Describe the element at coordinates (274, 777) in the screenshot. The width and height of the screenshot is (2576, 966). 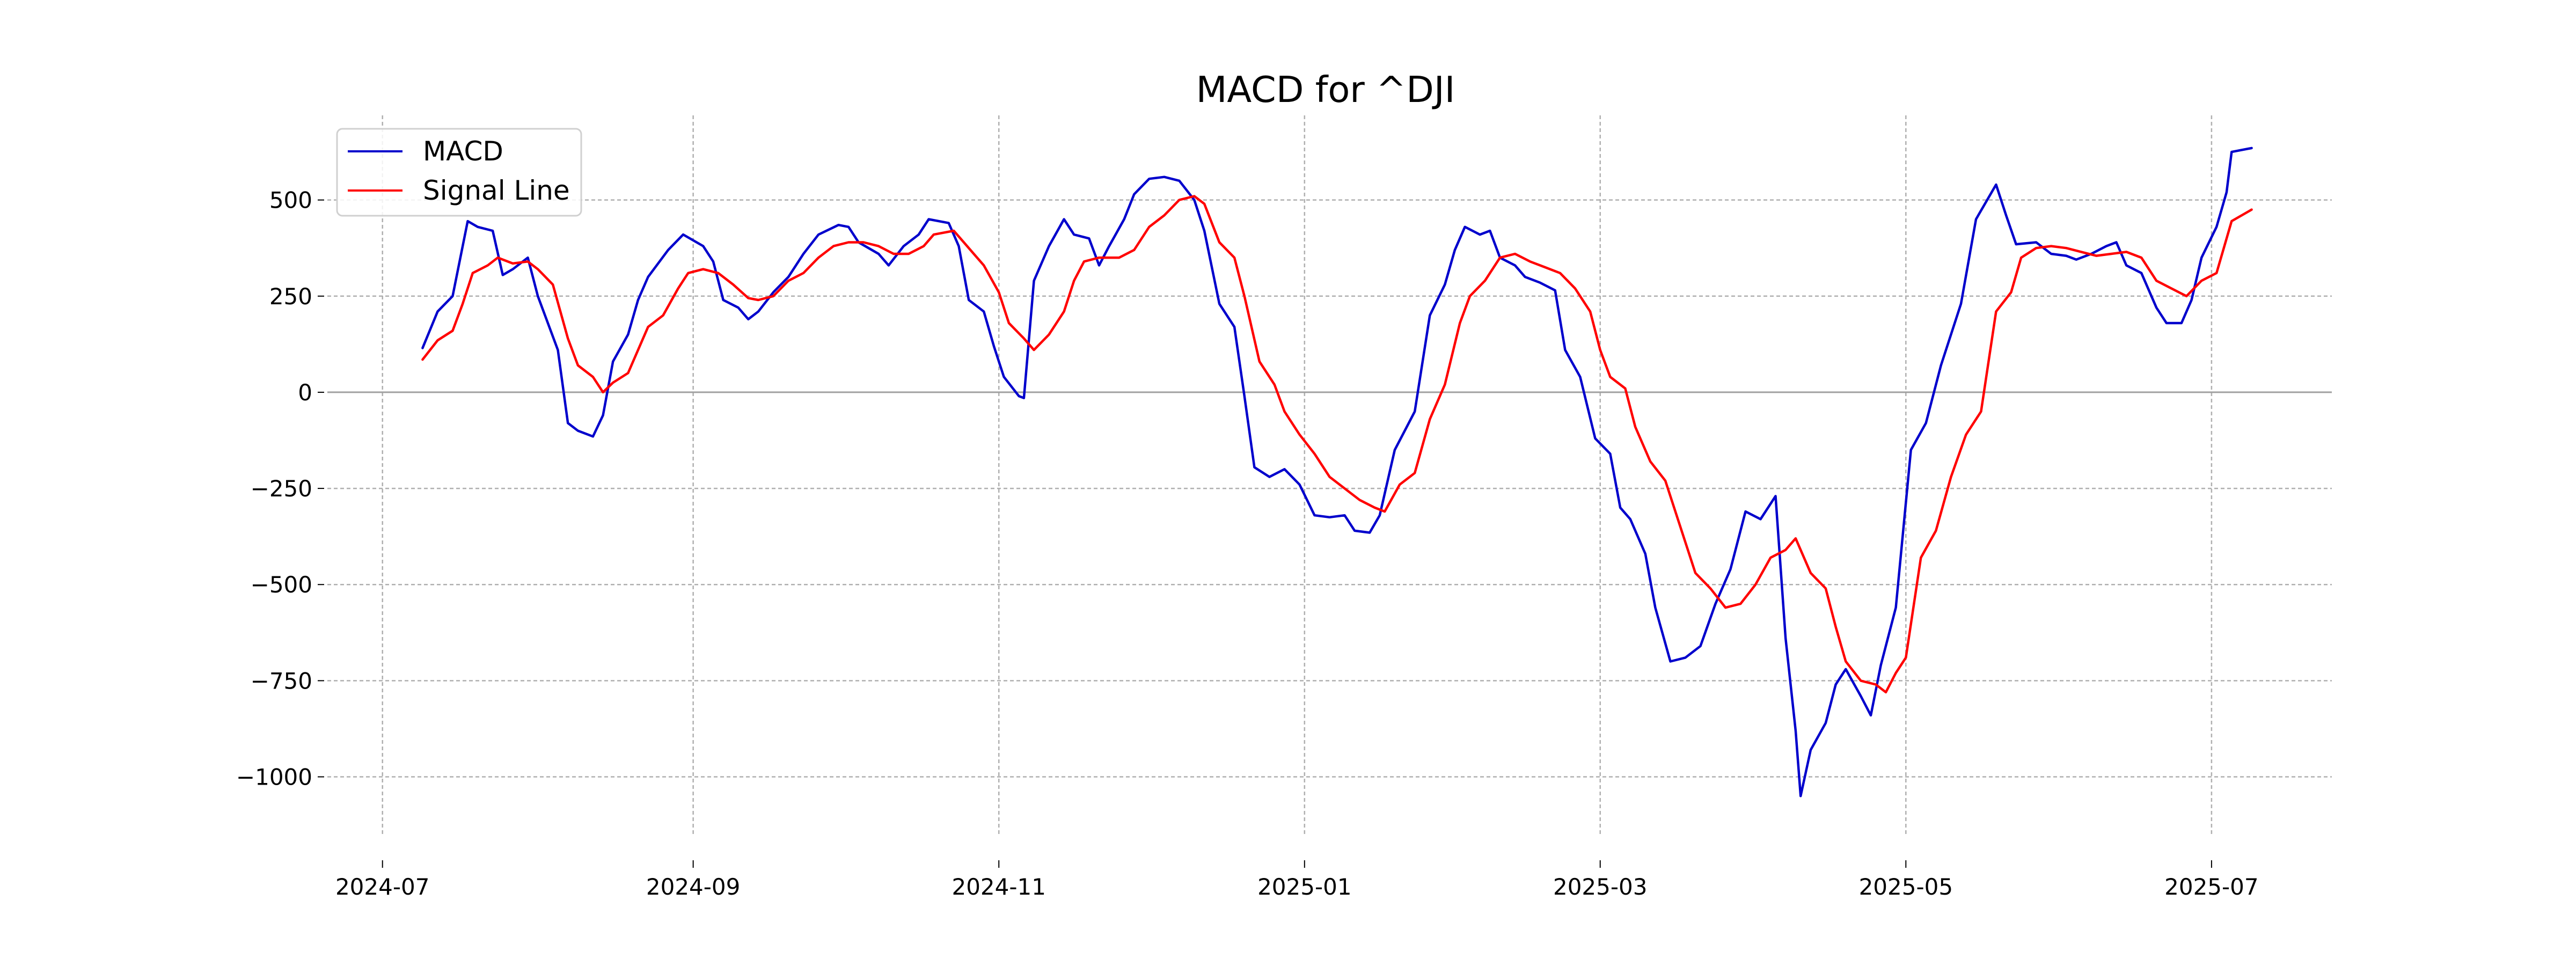
I see `y-tick-label: −1000` at that location.